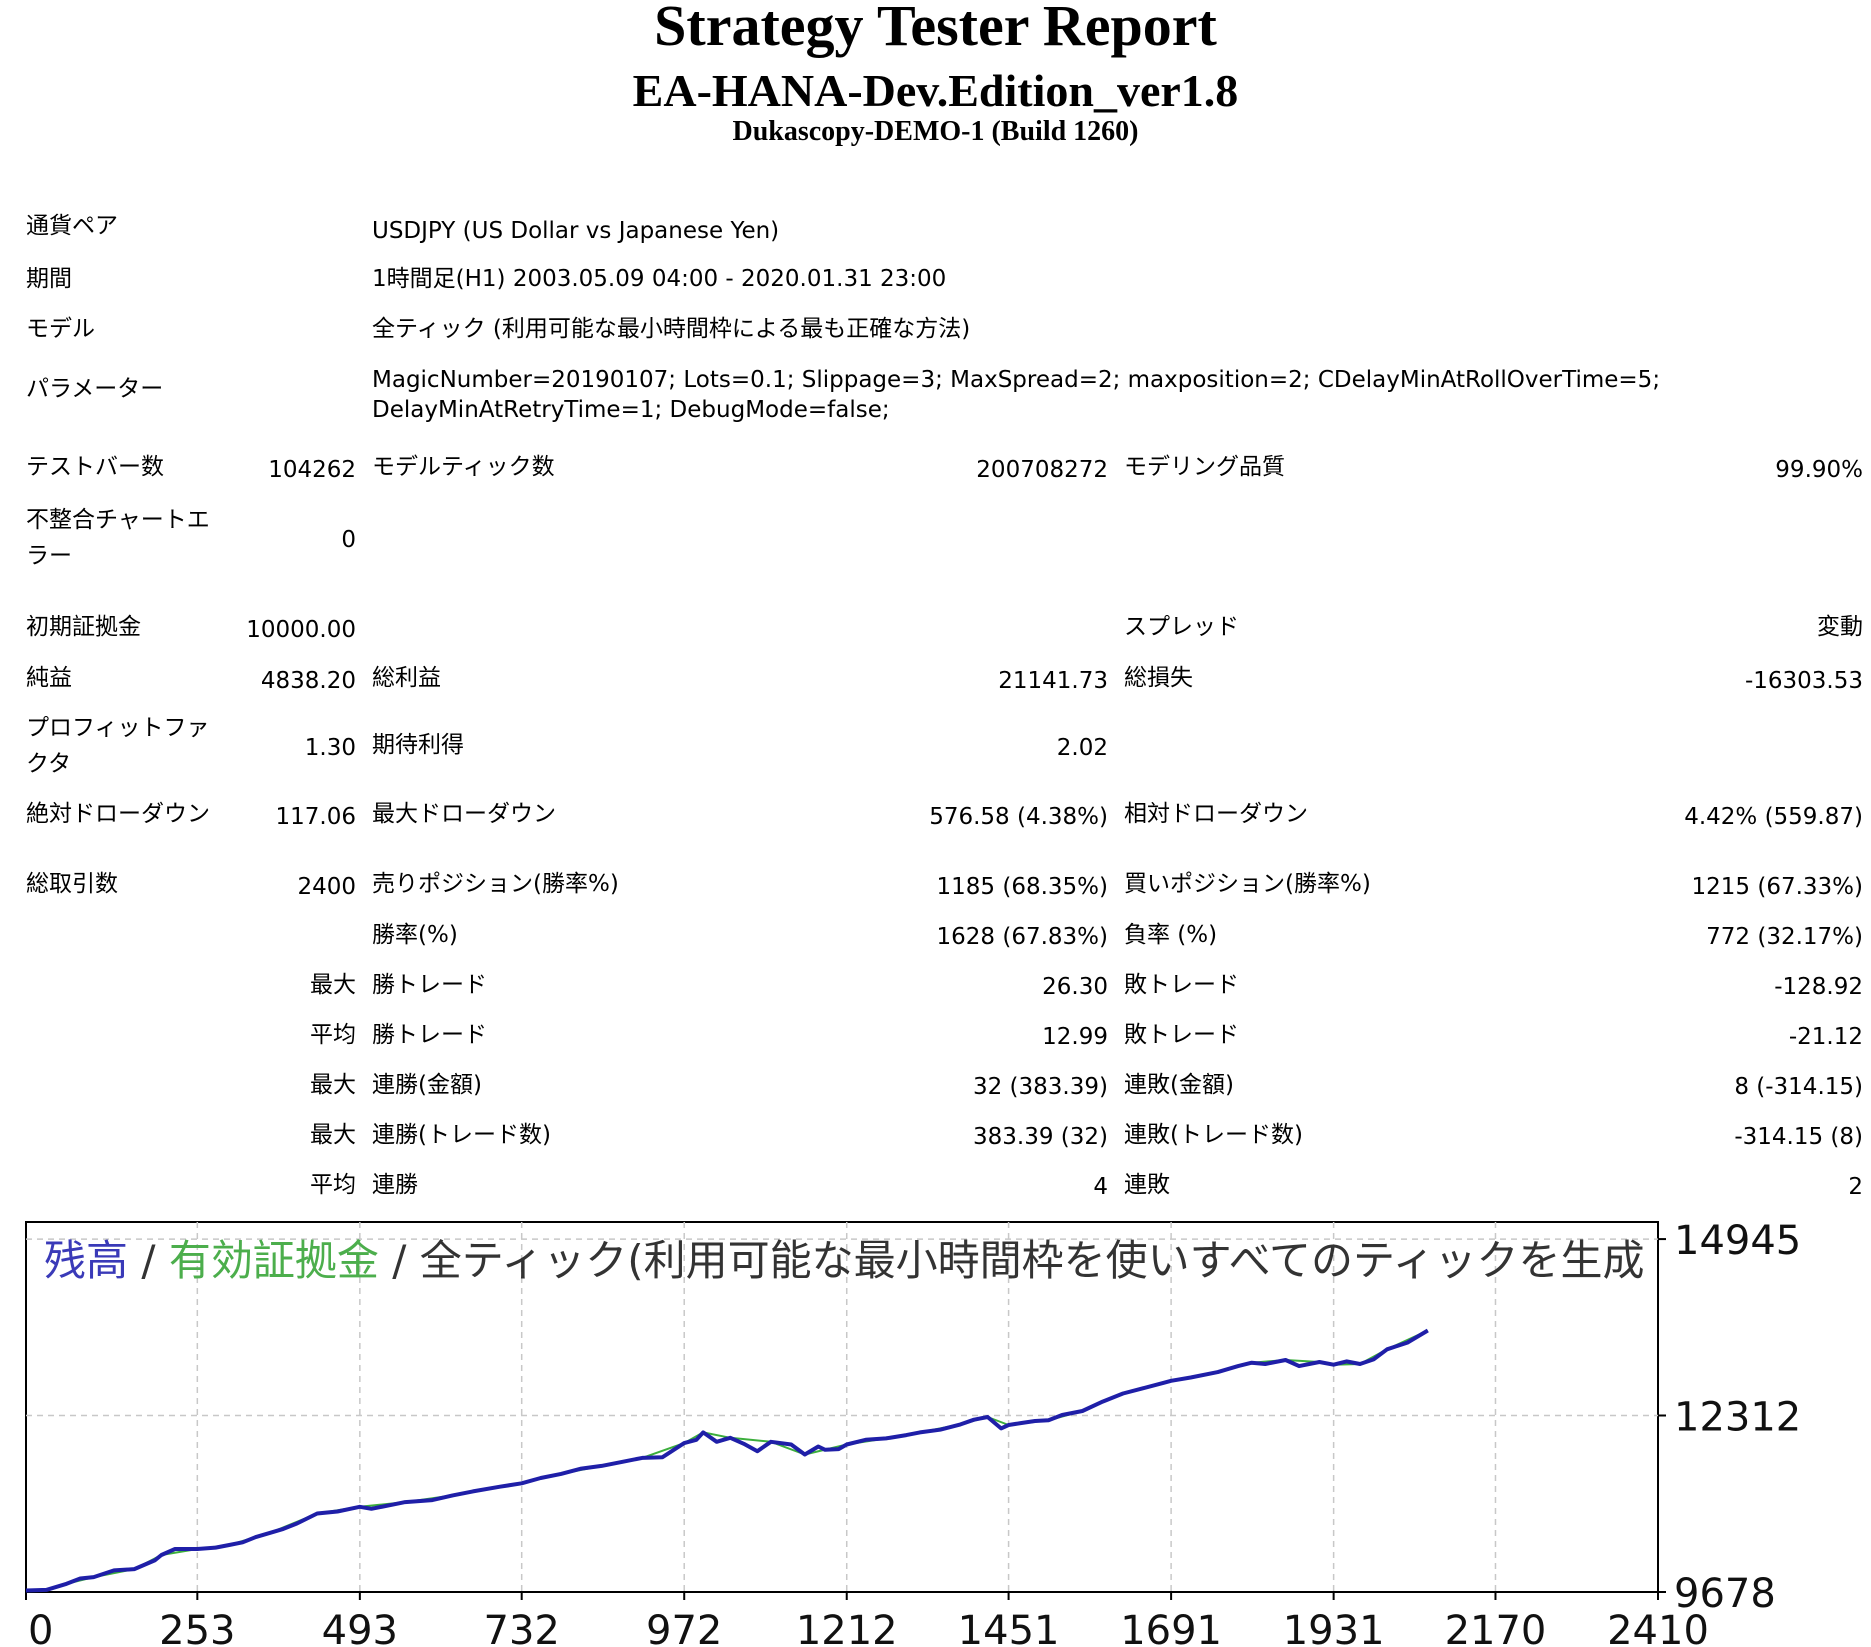 The height and width of the screenshot is (1647, 1871). I want to click on max-consecutive-count-prefix: 最大, so click(333, 1135).